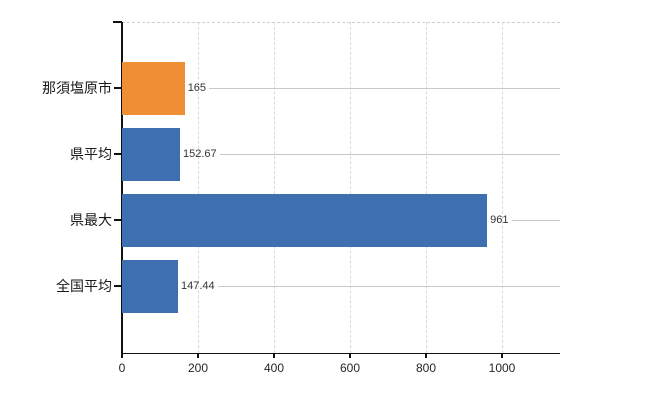 Image resolution: width=650 pixels, height=400 pixels. I want to click on category-label: 県最大, so click(91, 220).